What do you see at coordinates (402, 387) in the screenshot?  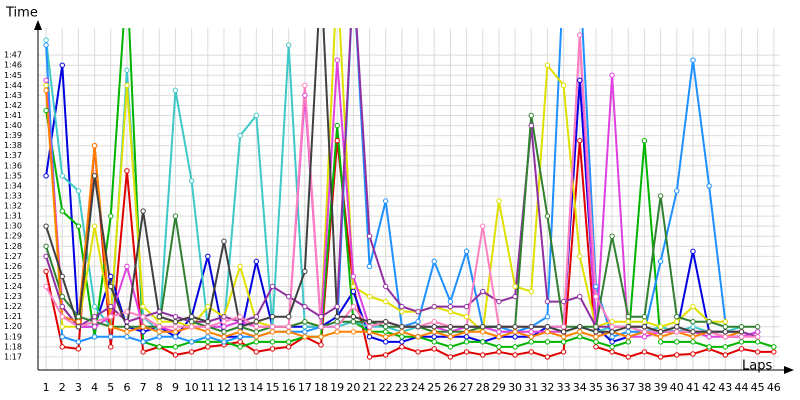 I see `x-tick-label: 23` at bounding box center [402, 387].